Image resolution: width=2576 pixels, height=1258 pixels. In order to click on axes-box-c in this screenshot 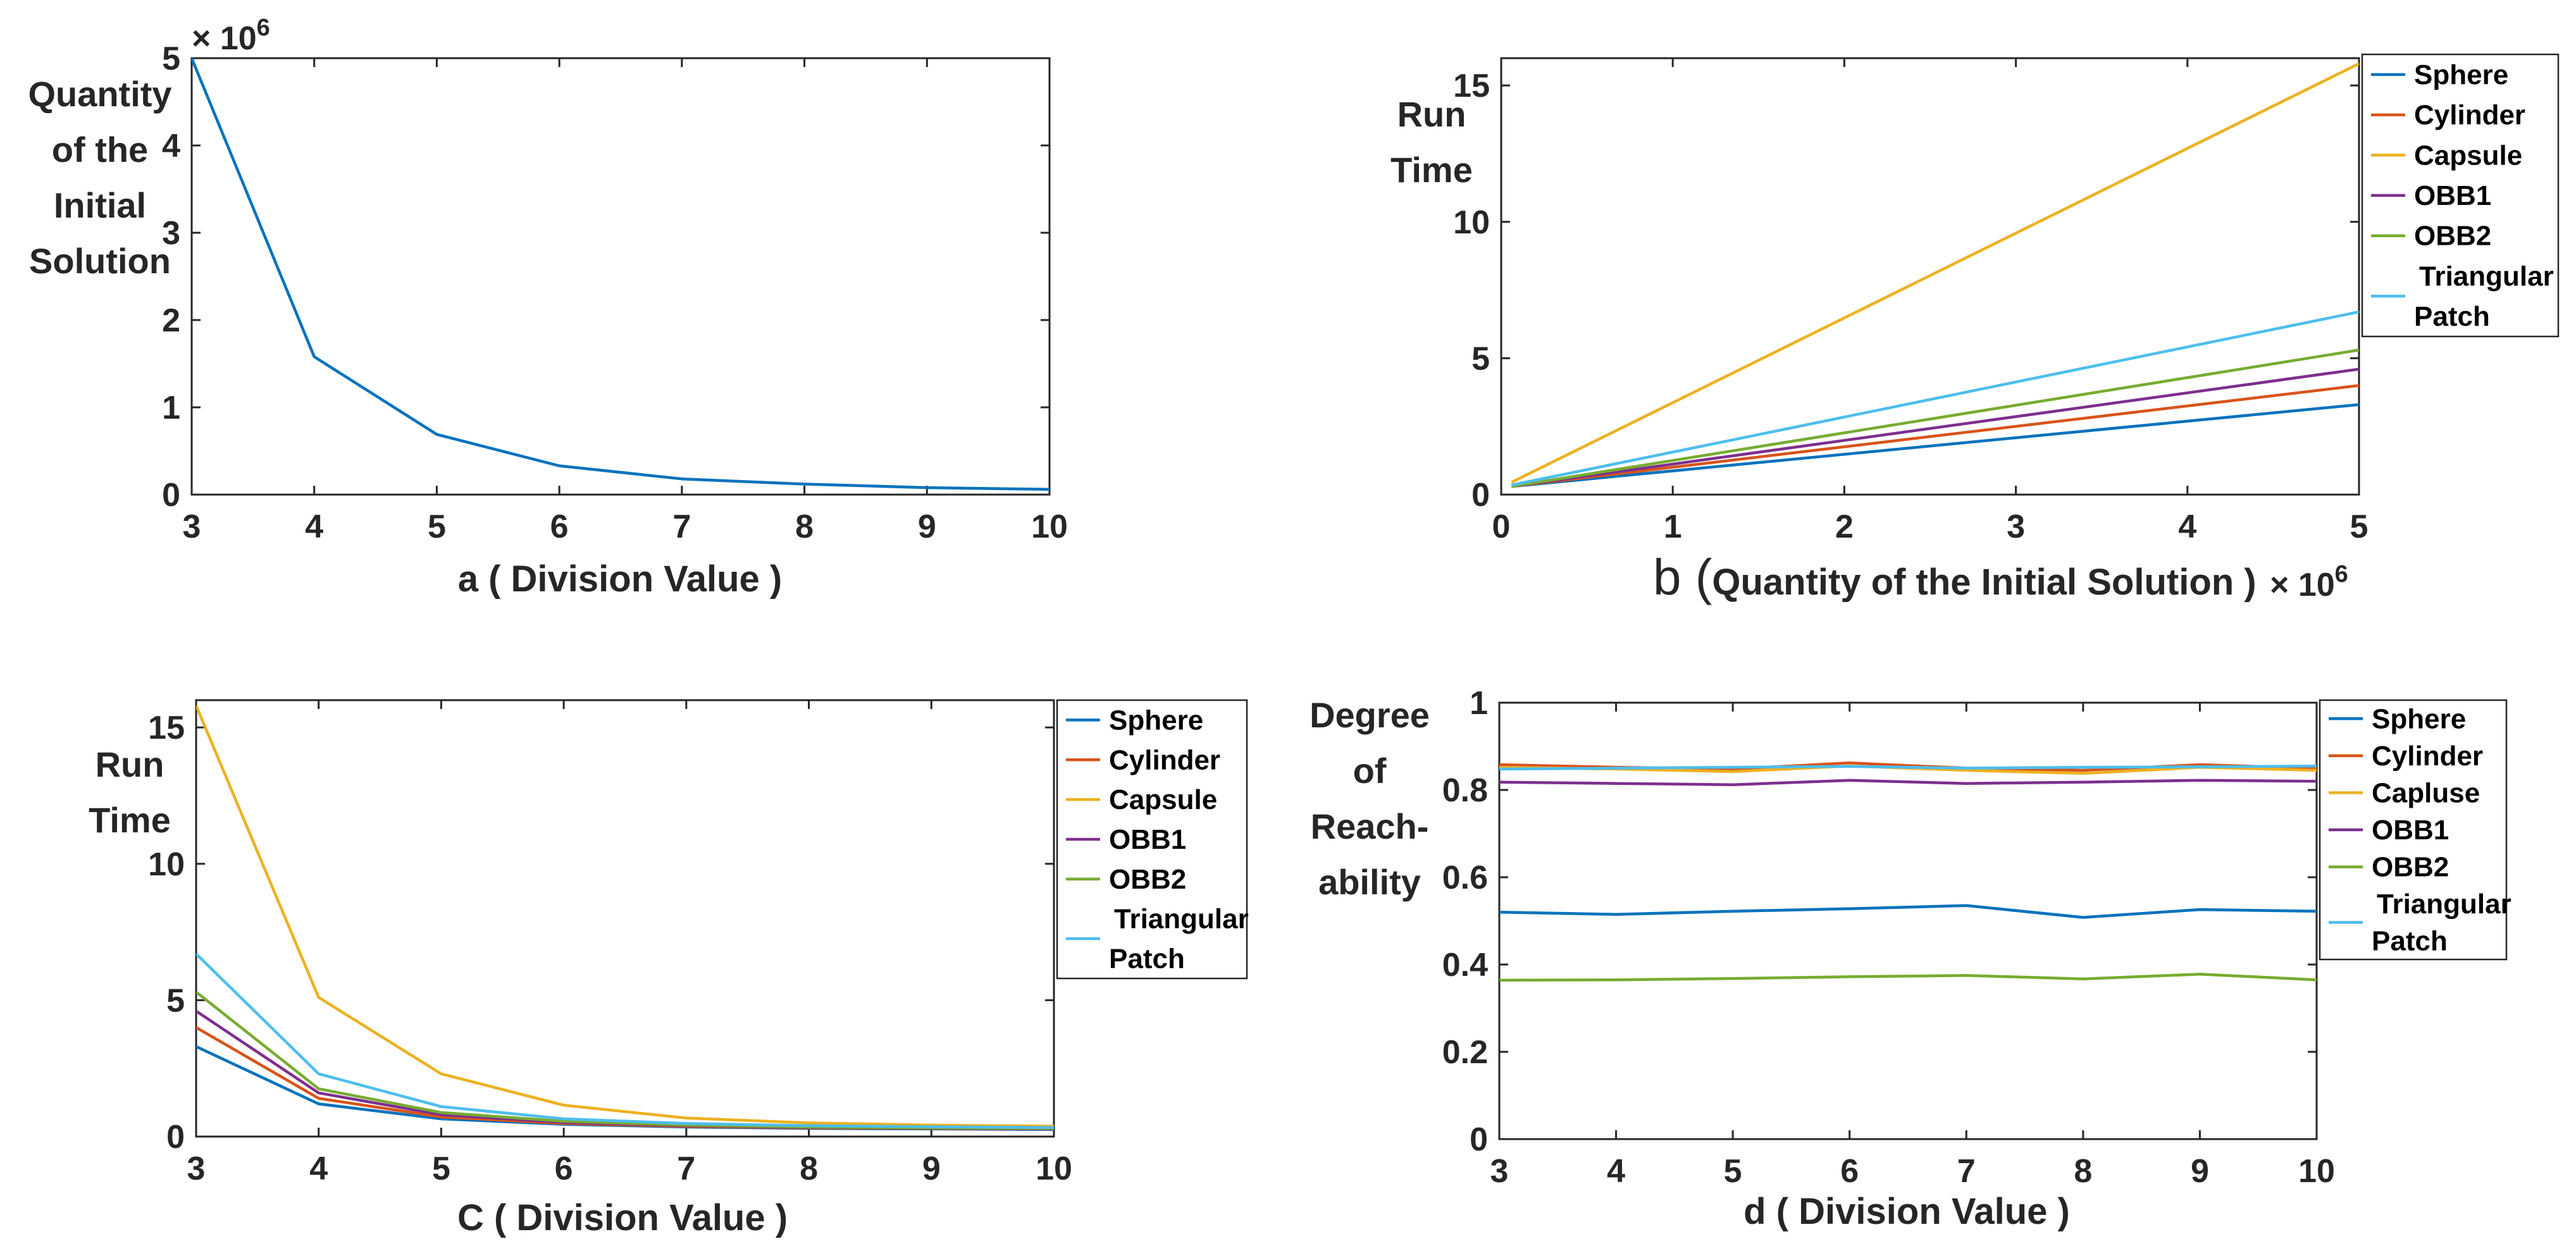, I will do `click(625, 919)`.